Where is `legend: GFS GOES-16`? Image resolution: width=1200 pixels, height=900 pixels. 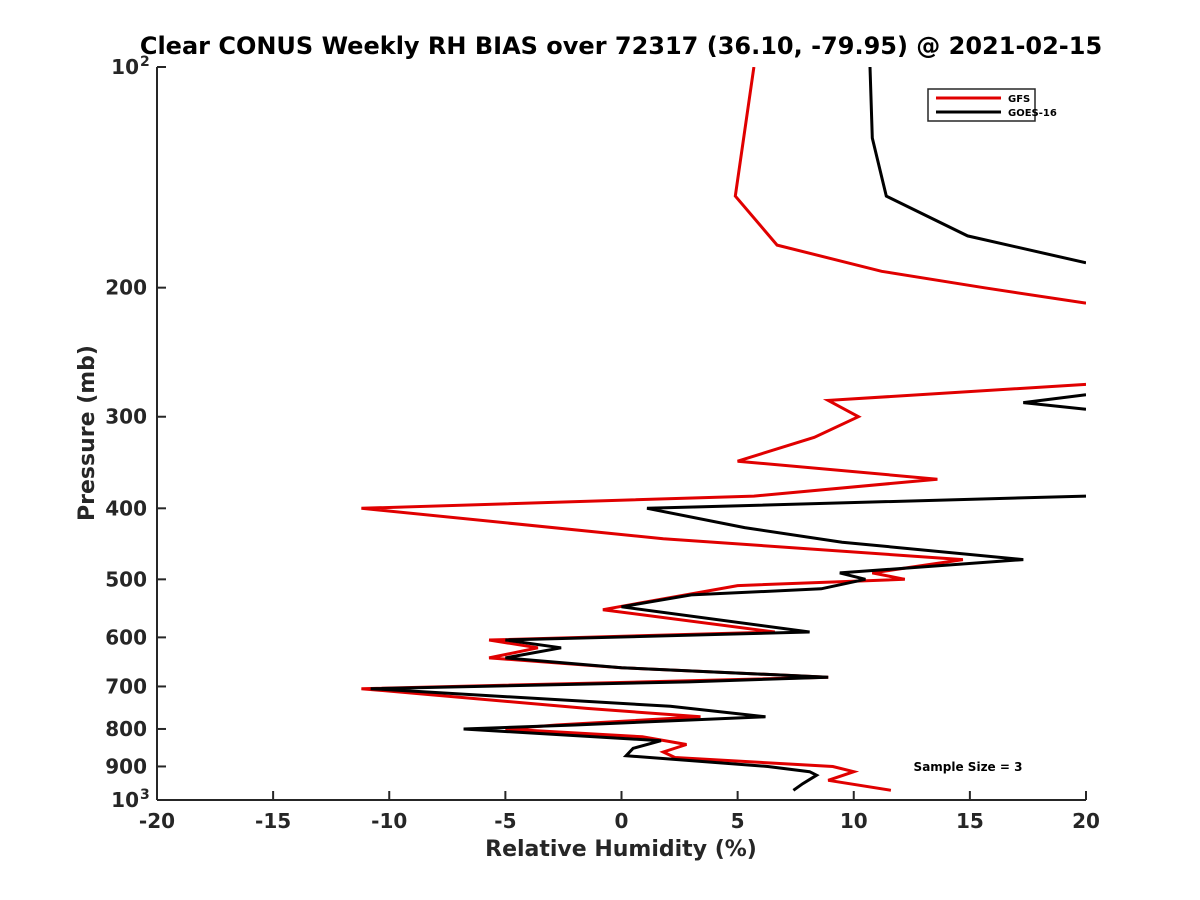
legend: GFS GOES-16 is located at coordinates (992, 105).